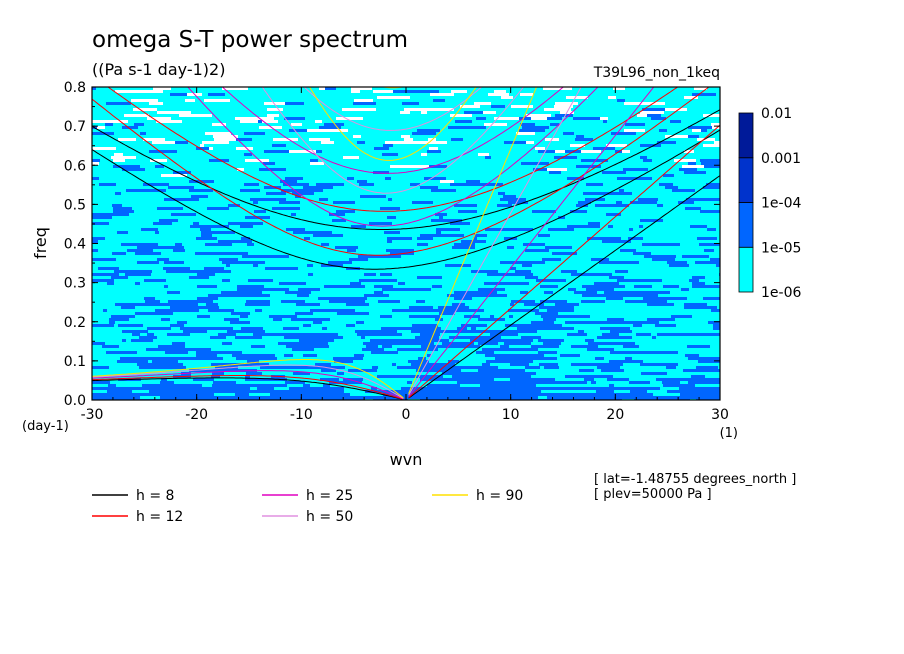 This screenshot has height=654, width=904. I want to click on y-tick-label: 0.3, so click(75, 284).